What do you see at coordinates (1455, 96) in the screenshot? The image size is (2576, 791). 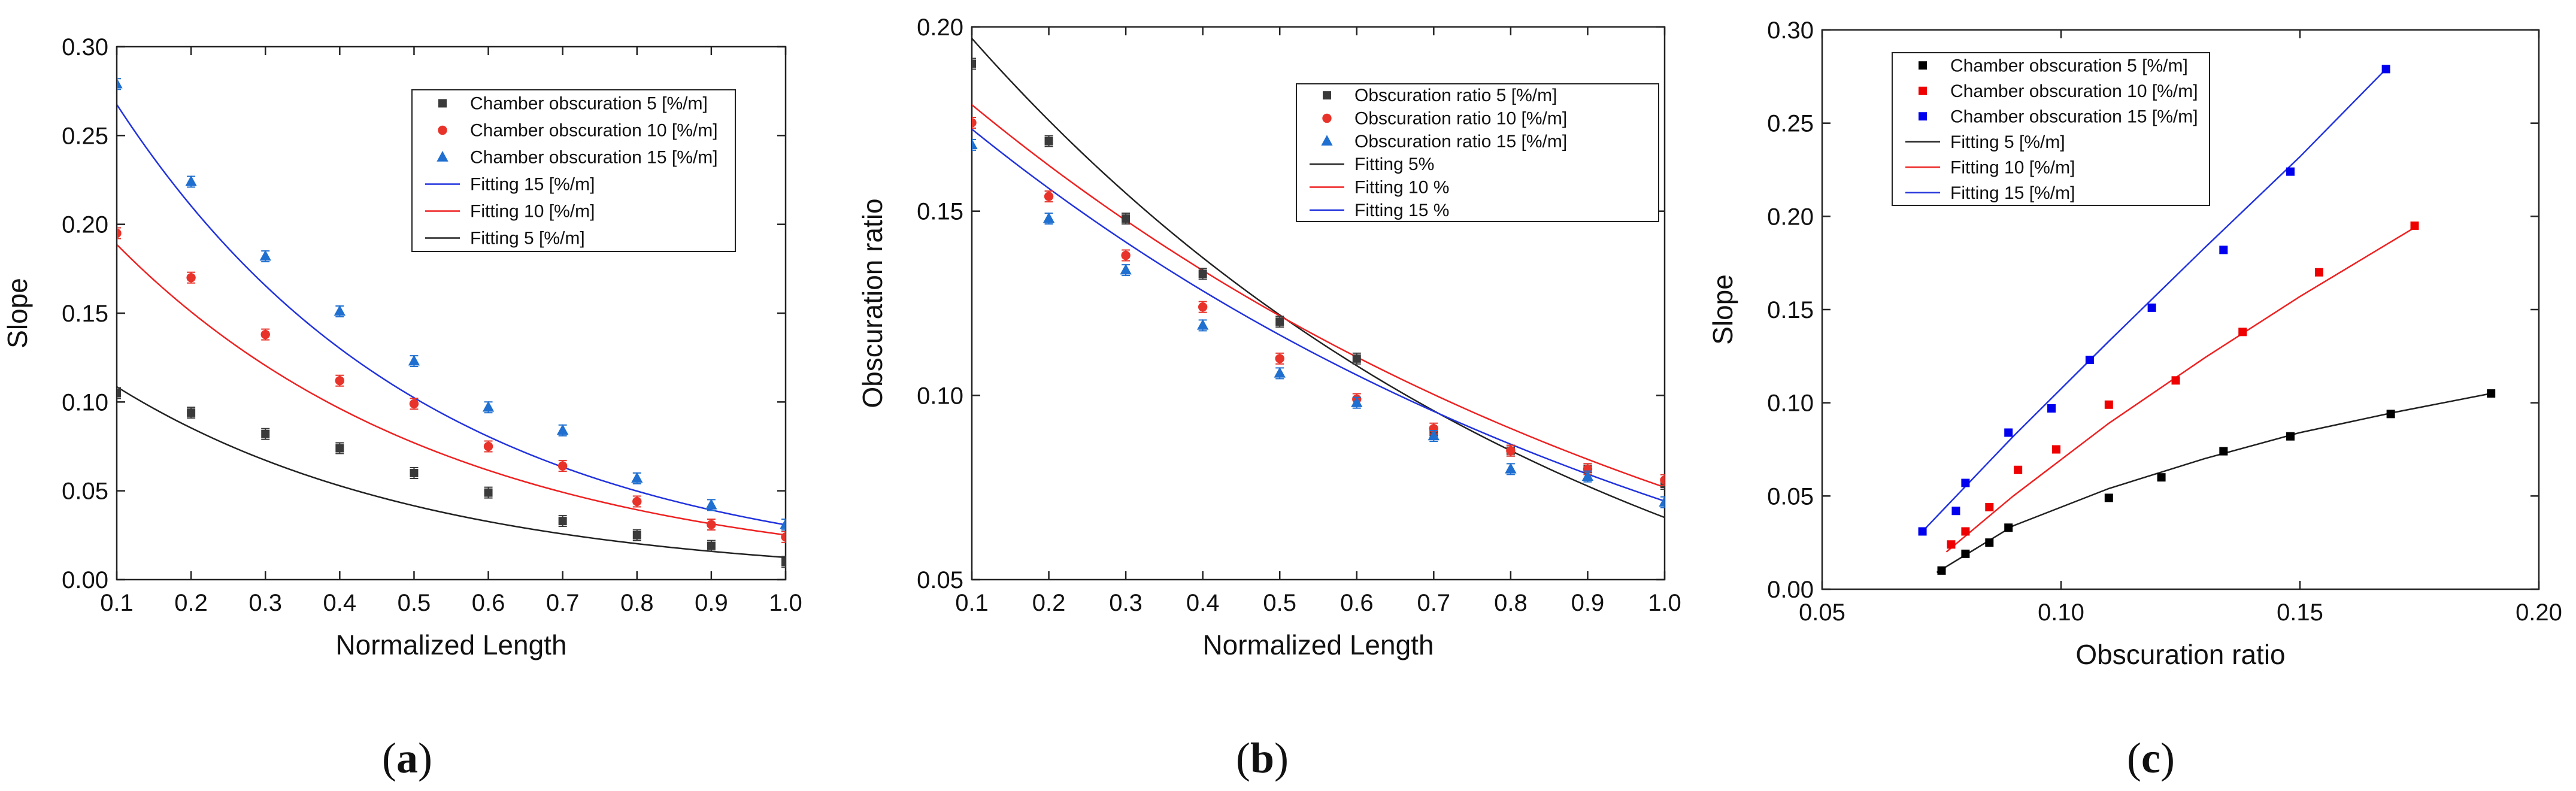 I see `legend-entry-label: Obscuration ratio 5 [%/m]` at bounding box center [1455, 96].